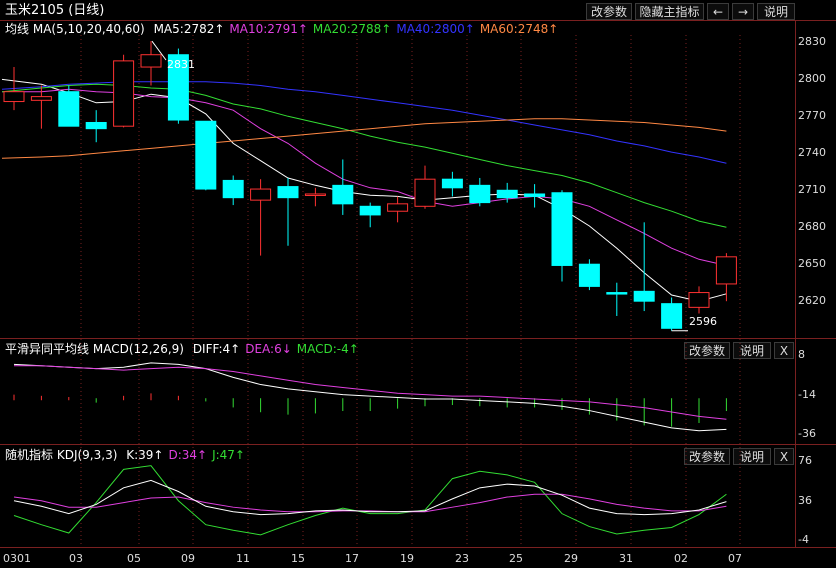 This screenshot has height=568, width=836. I want to click on kdj-legend-value-1: D:34↑, so click(188, 455).